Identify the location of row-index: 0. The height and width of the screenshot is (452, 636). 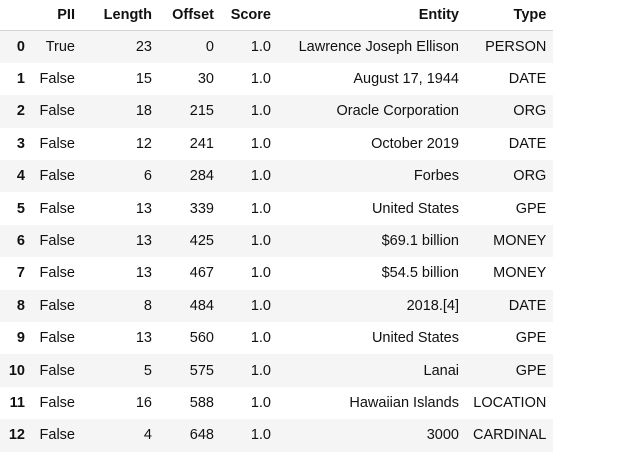
(20, 46).